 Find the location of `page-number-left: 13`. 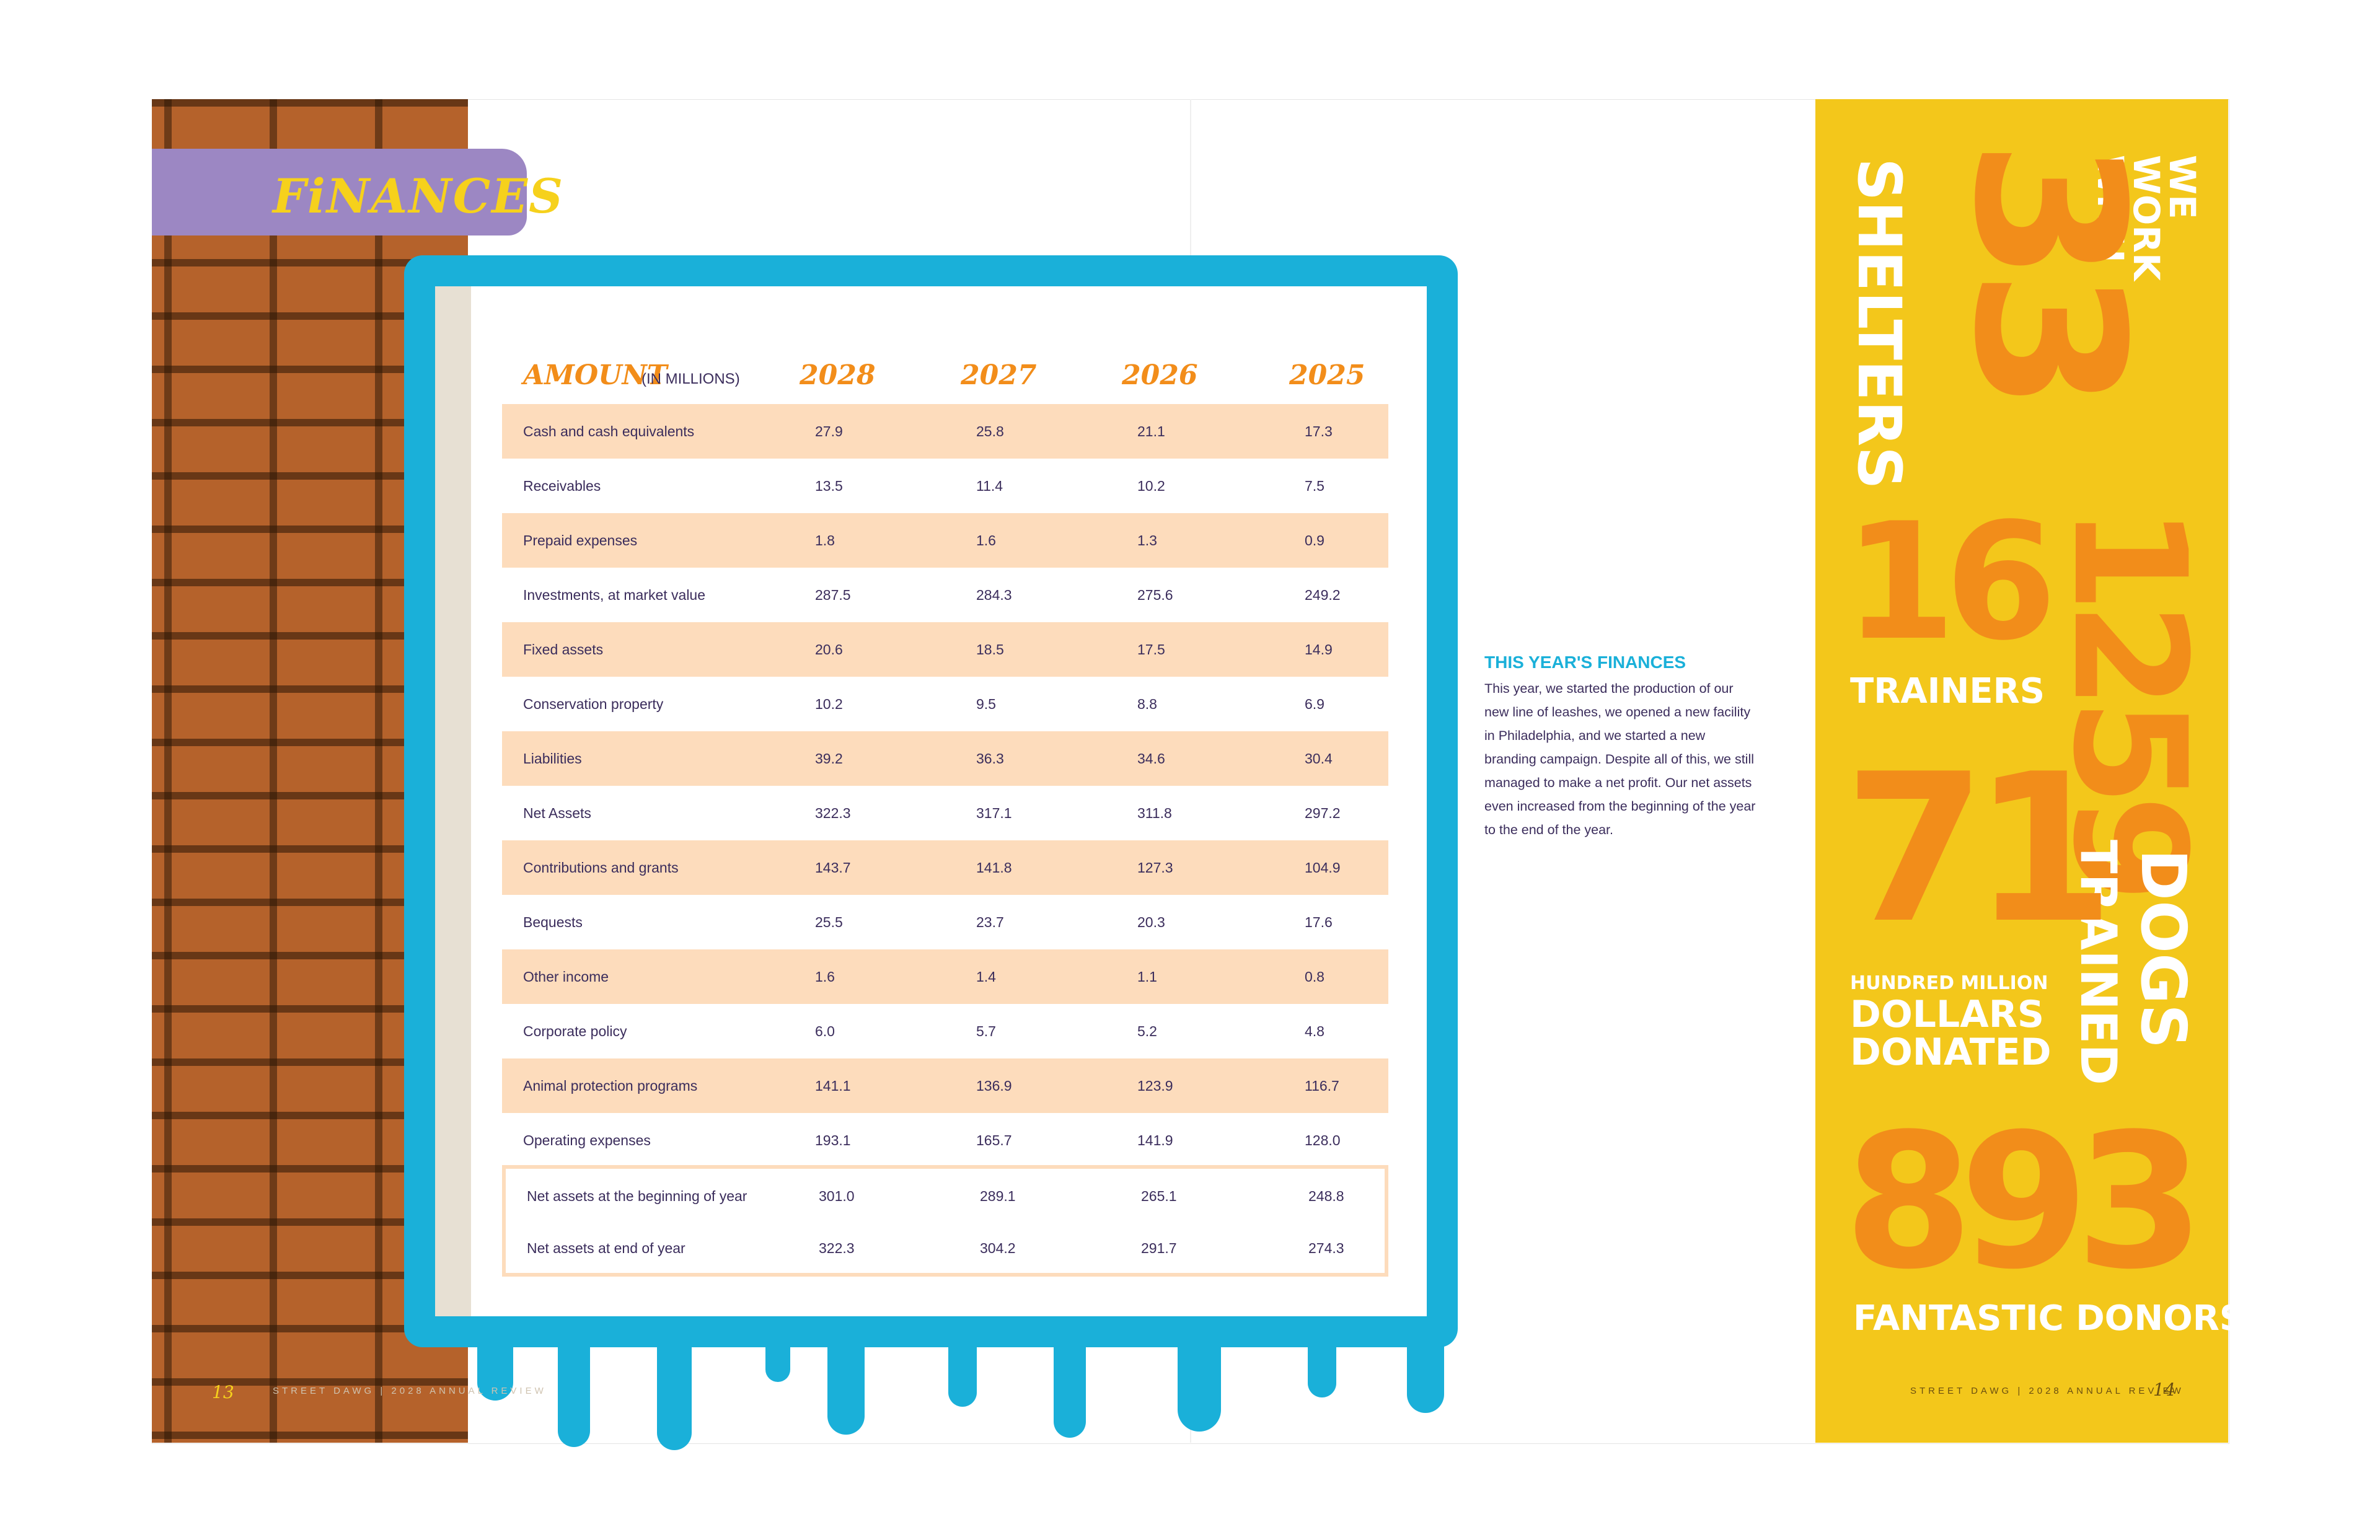

page-number-left: 13 is located at coordinates (223, 1392).